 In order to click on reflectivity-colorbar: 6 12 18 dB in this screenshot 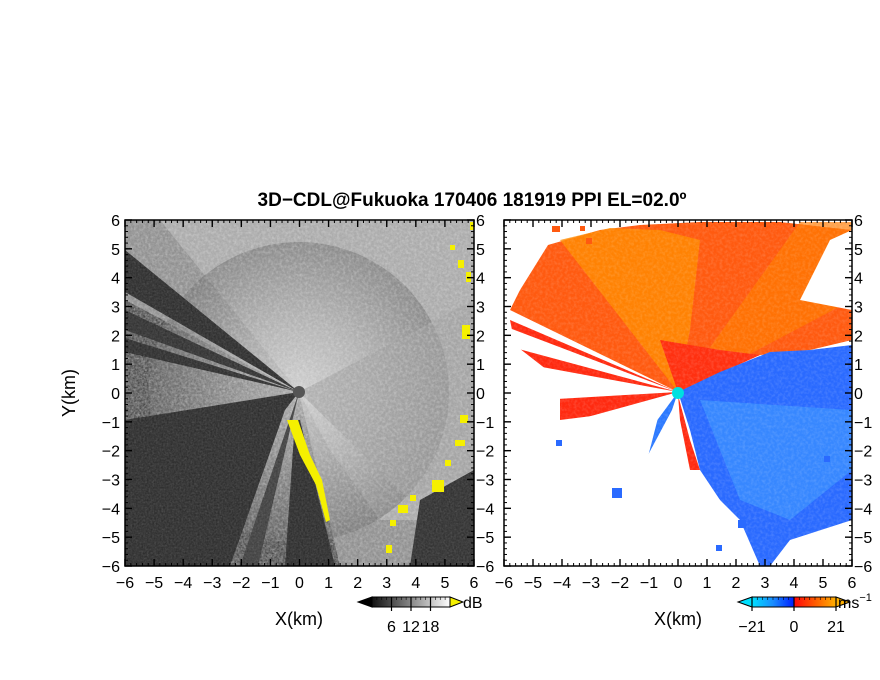, I will do `click(419, 615)`.